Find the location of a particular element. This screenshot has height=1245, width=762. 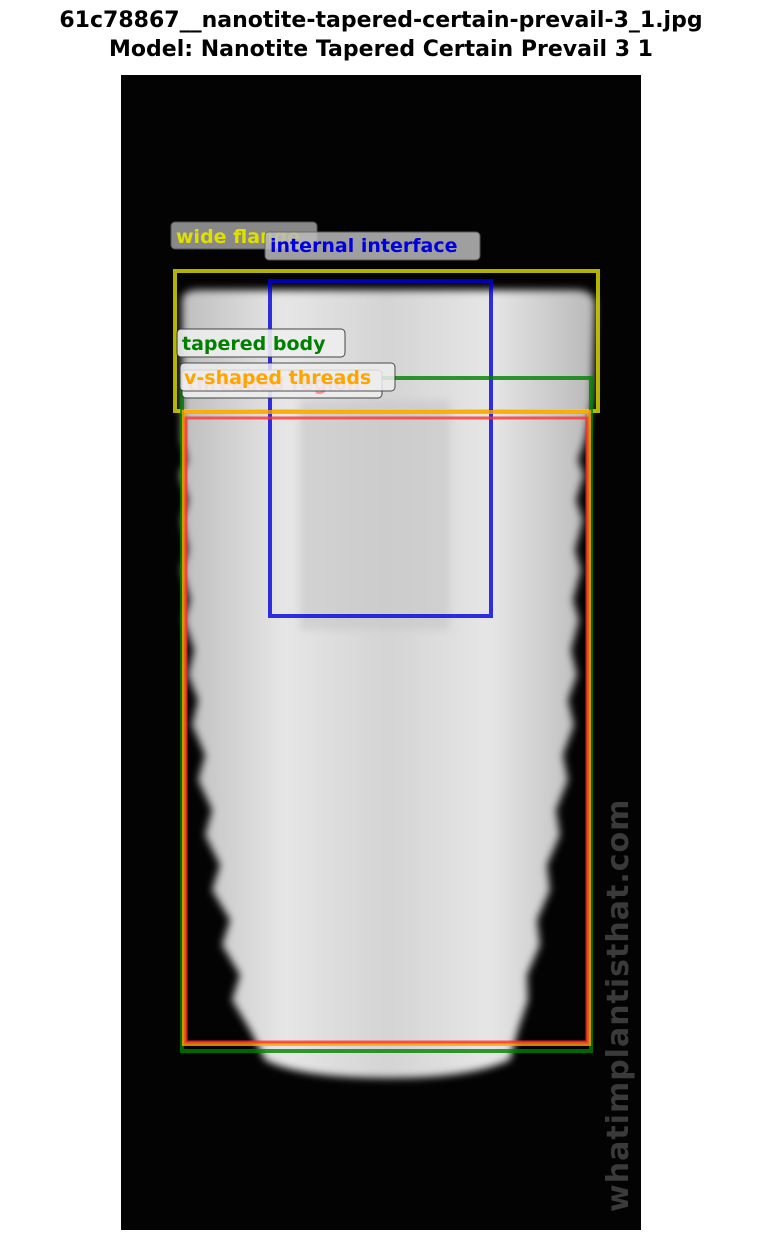

label: v-shaped threads is located at coordinates (277, 378).